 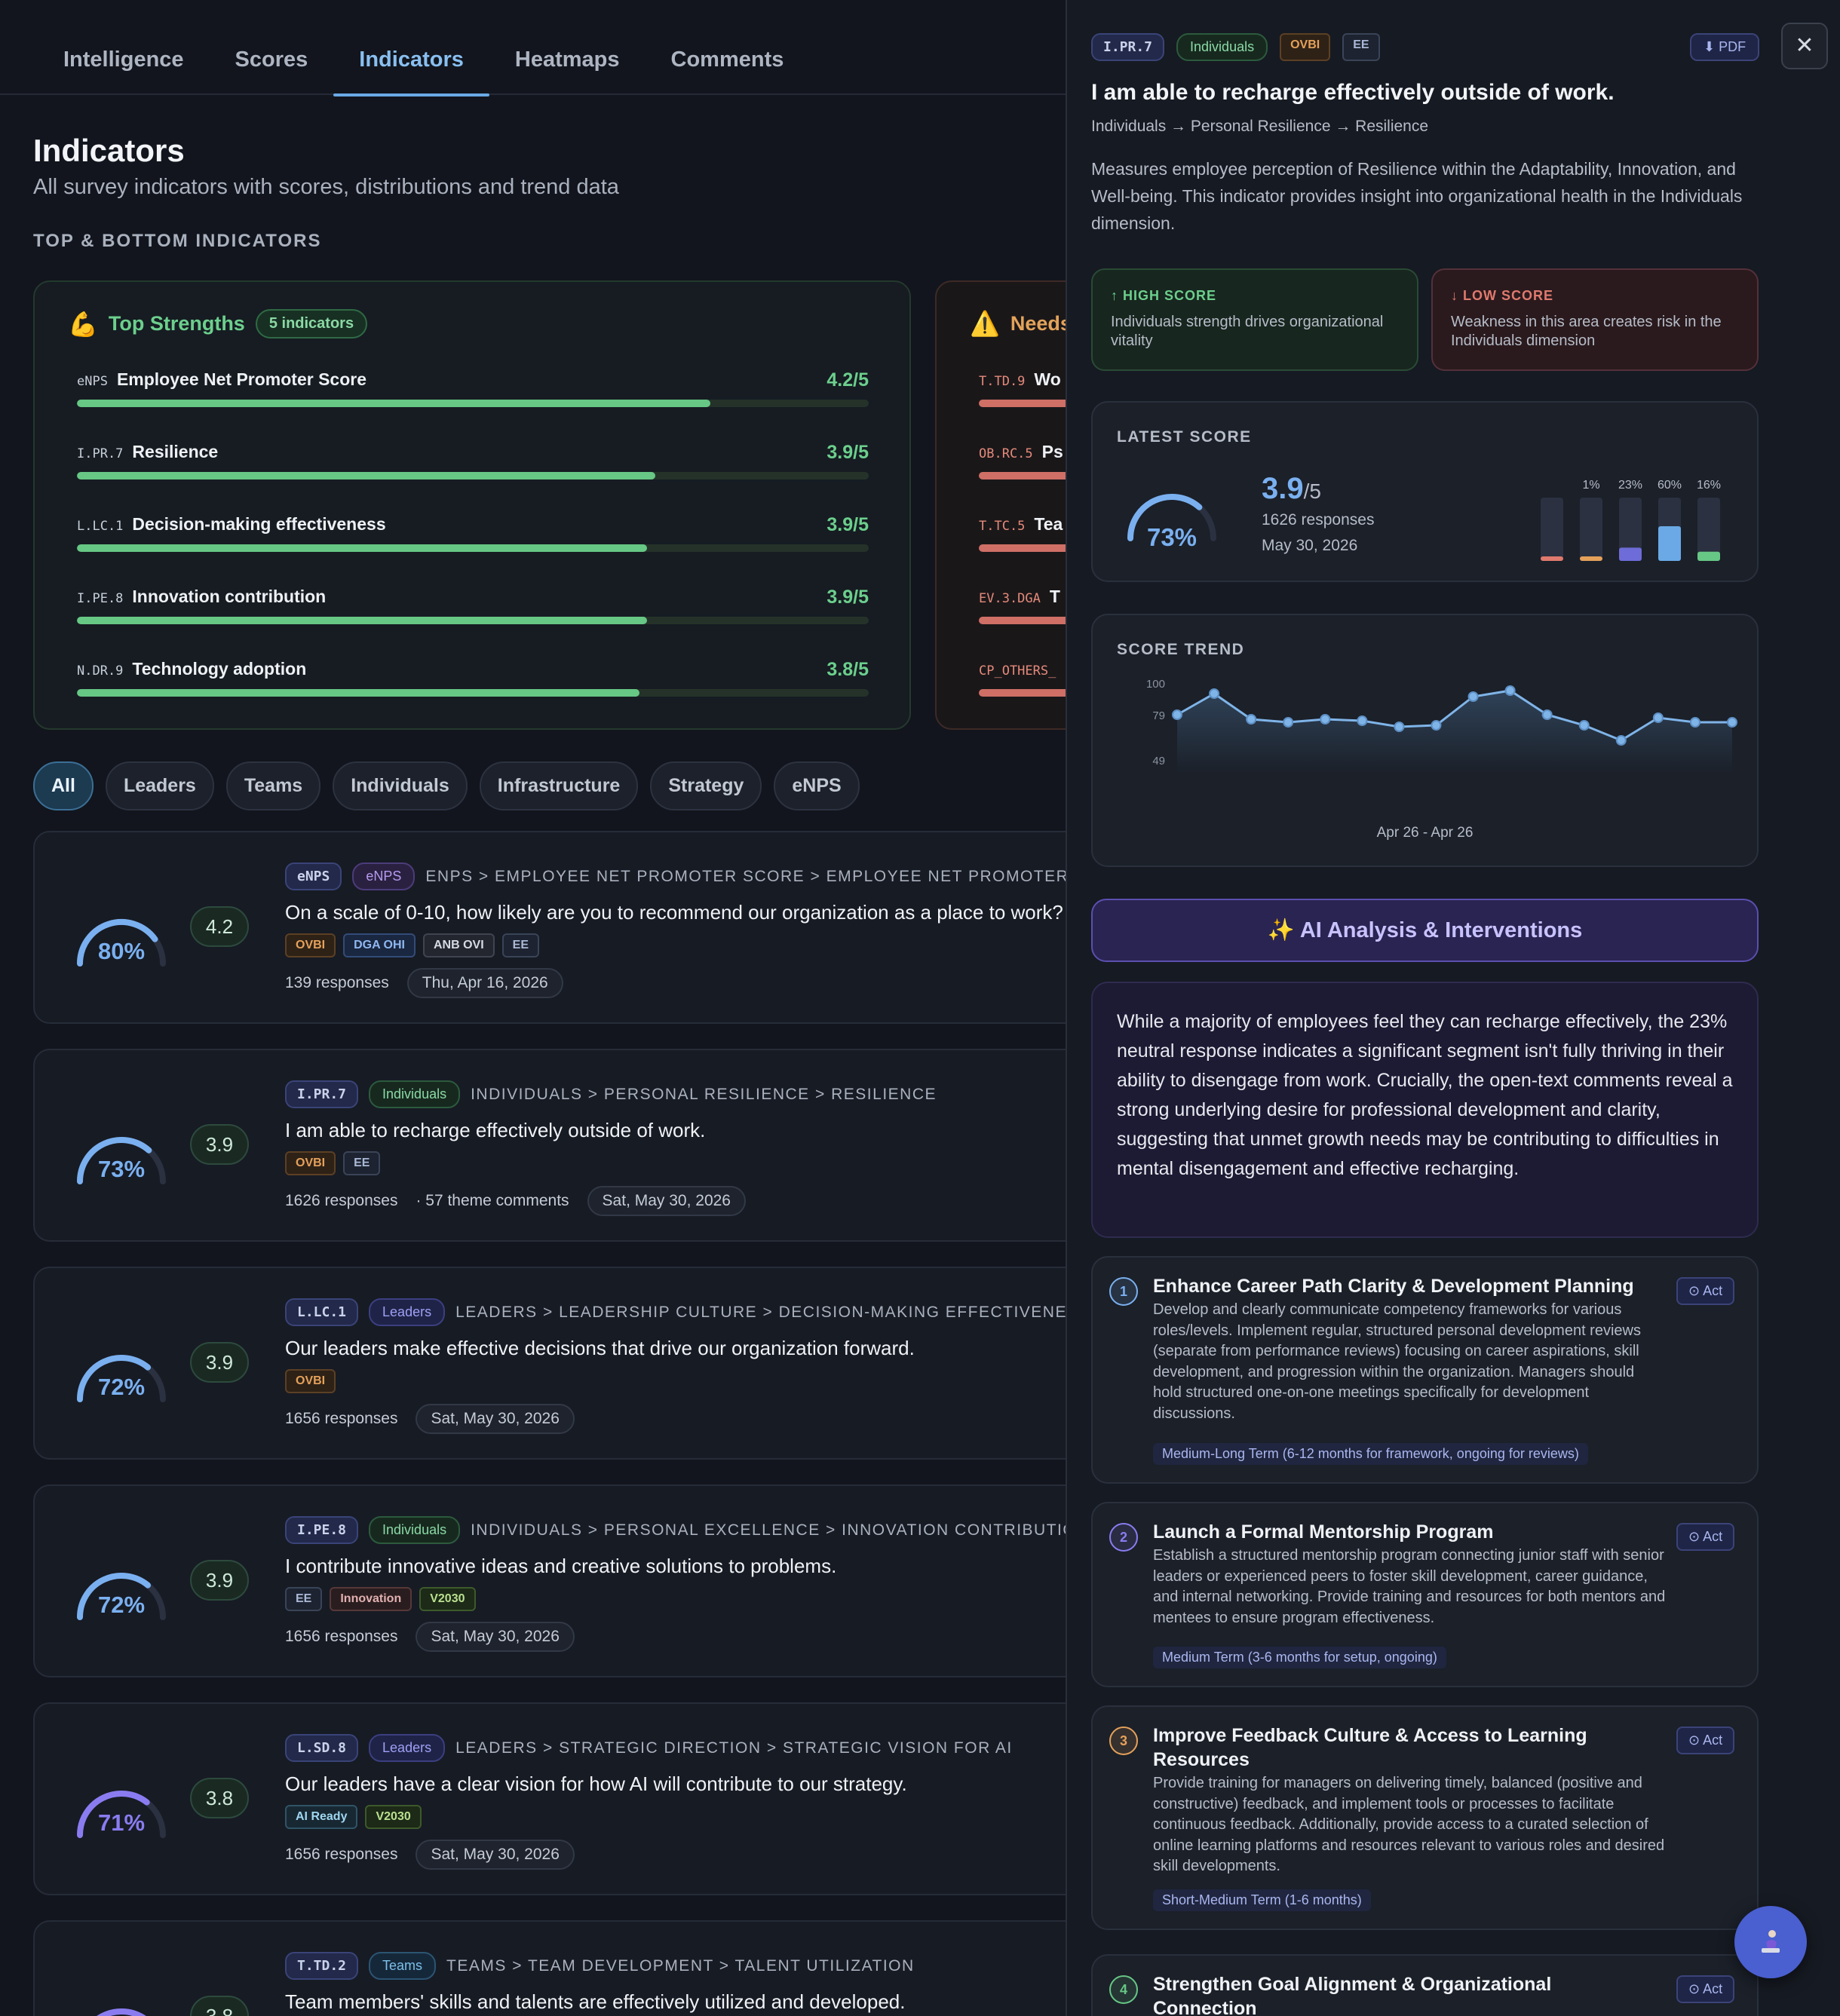 I want to click on tab-indicators: Indicators, so click(x=411, y=48).